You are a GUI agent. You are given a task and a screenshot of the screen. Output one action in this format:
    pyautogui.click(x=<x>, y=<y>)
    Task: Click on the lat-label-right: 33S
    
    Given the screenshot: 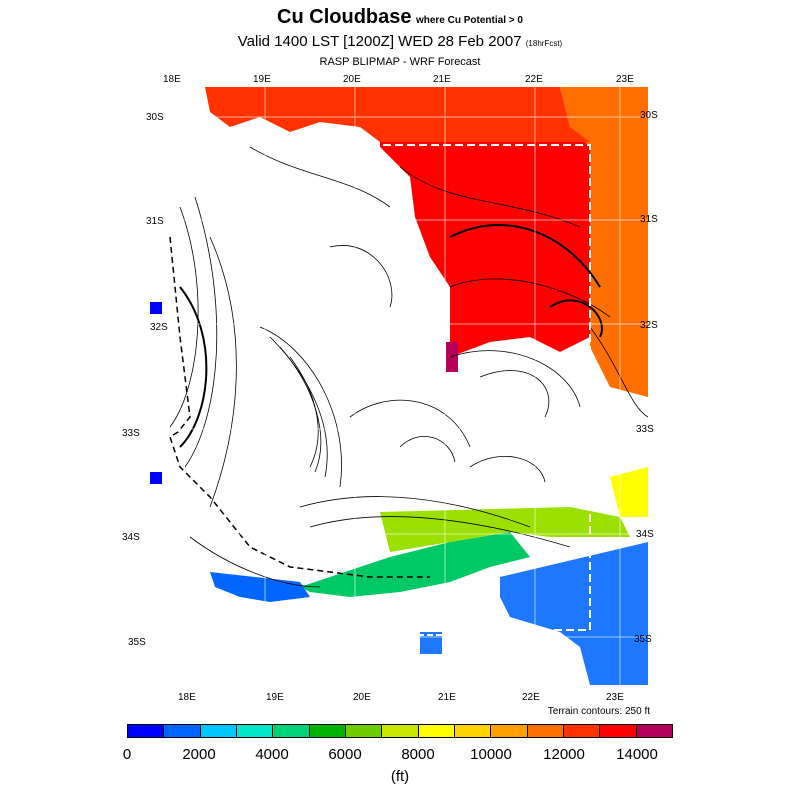 What is the action you would take?
    pyautogui.click(x=645, y=429)
    